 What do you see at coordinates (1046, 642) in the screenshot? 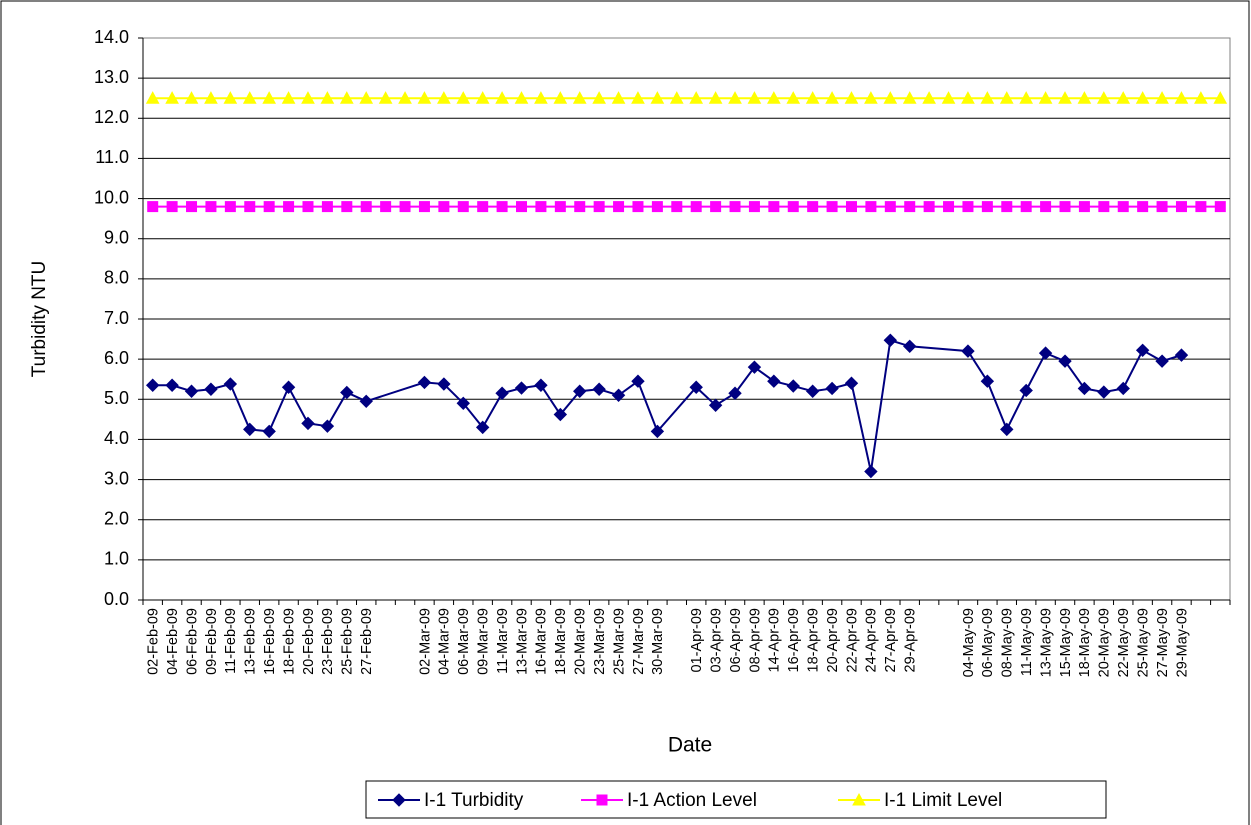
I see `x-tick-label: 13-May-09` at bounding box center [1046, 642].